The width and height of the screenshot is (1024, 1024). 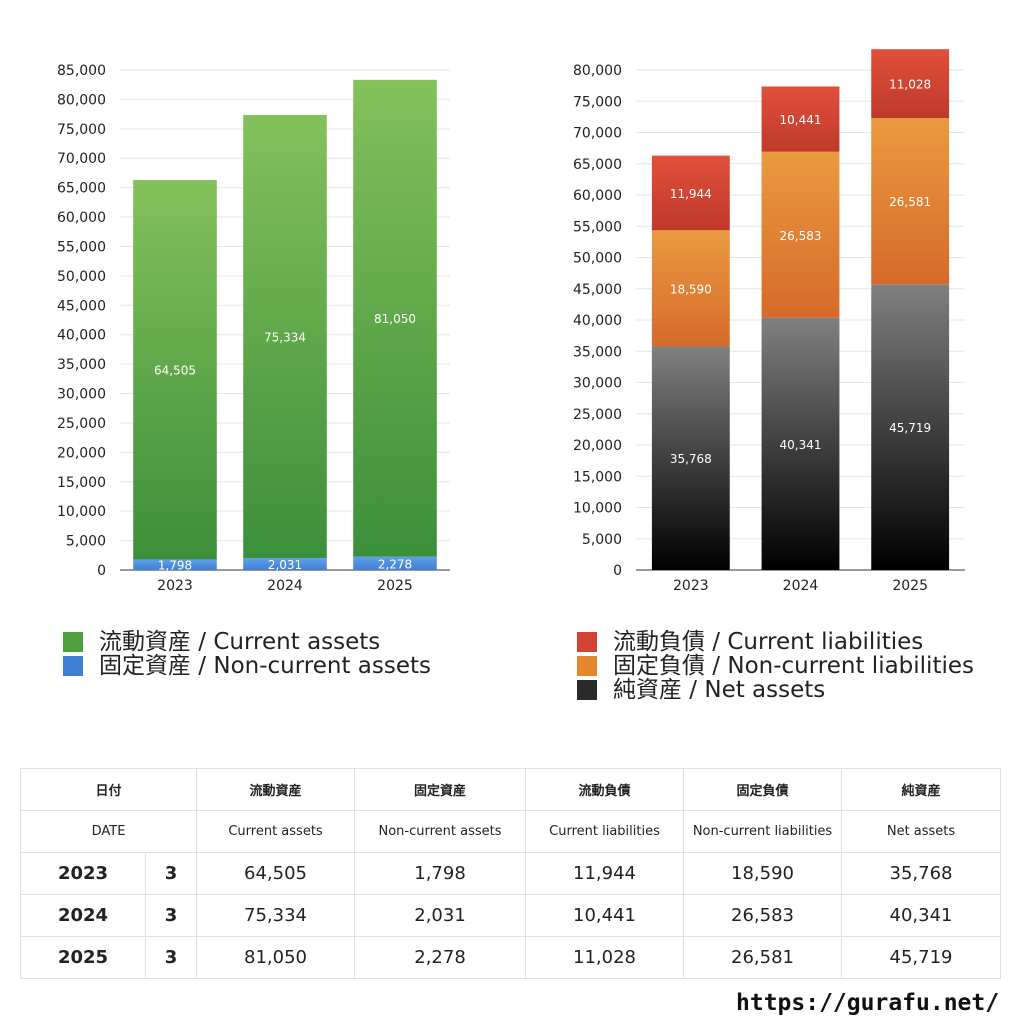 I want to click on table-cell: 18,590, so click(x=763, y=873).